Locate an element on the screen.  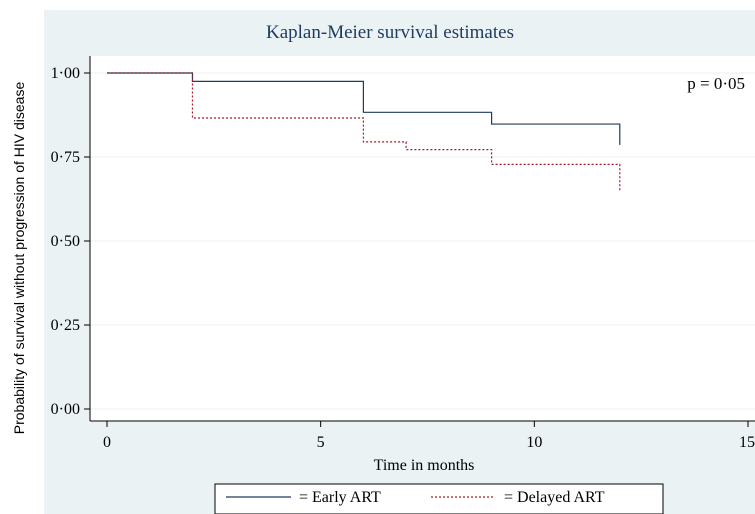
legend: = Early ART = Delayed ART is located at coordinates (439, 498).